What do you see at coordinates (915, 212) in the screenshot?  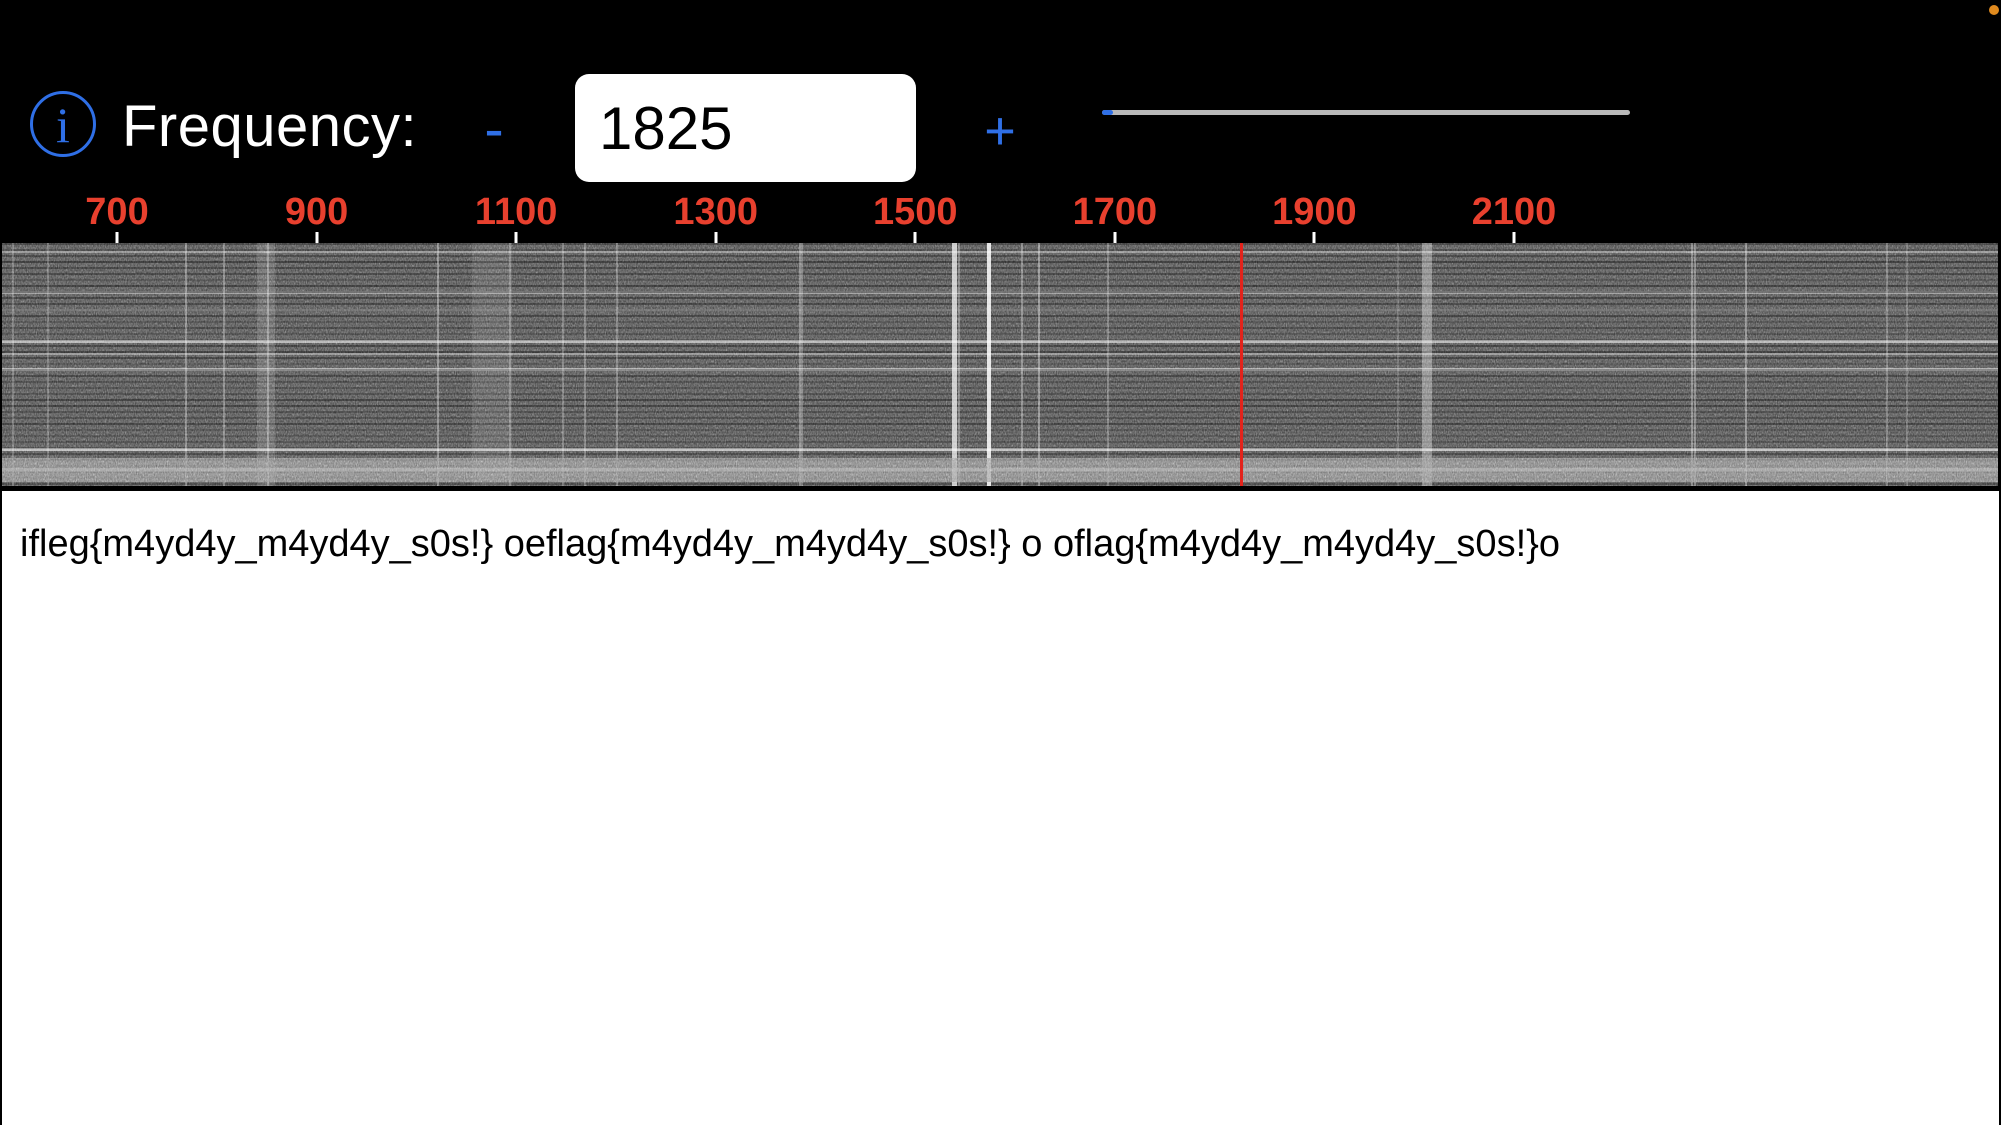 I see `scale-tick-label: 1500` at bounding box center [915, 212].